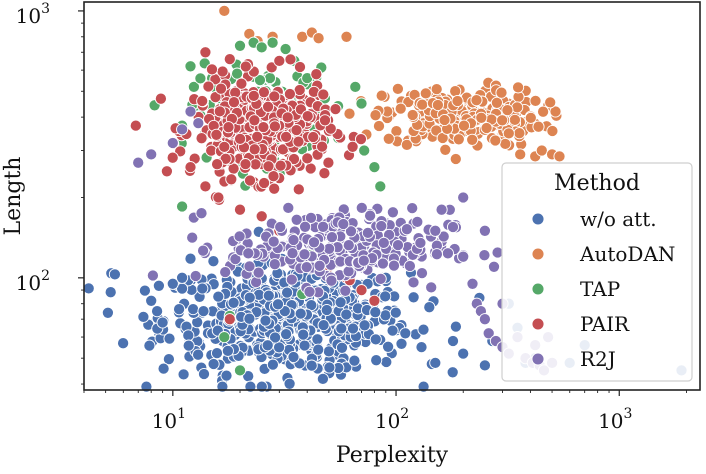 This screenshot has height=474, width=706. What do you see at coordinates (598, 359) in the screenshot?
I see `legend-label: R2J` at bounding box center [598, 359].